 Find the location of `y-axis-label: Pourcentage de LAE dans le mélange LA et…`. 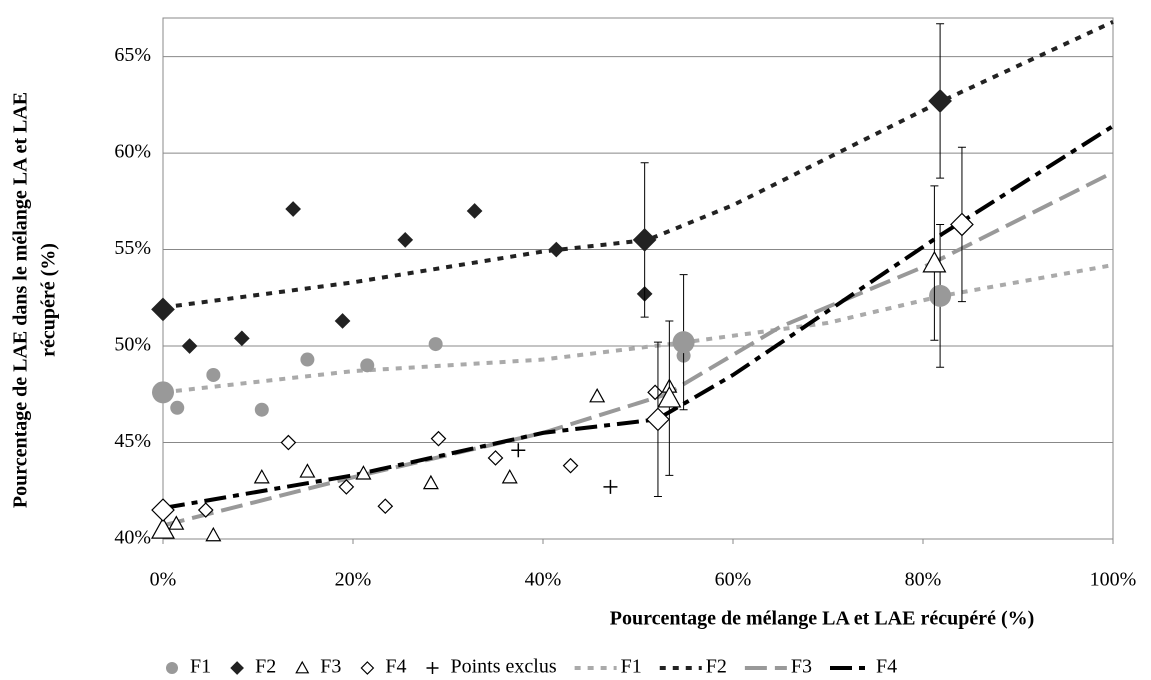

y-axis-label: Pourcentage de LAE dans le mélange LA et… is located at coordinates (21, 300).